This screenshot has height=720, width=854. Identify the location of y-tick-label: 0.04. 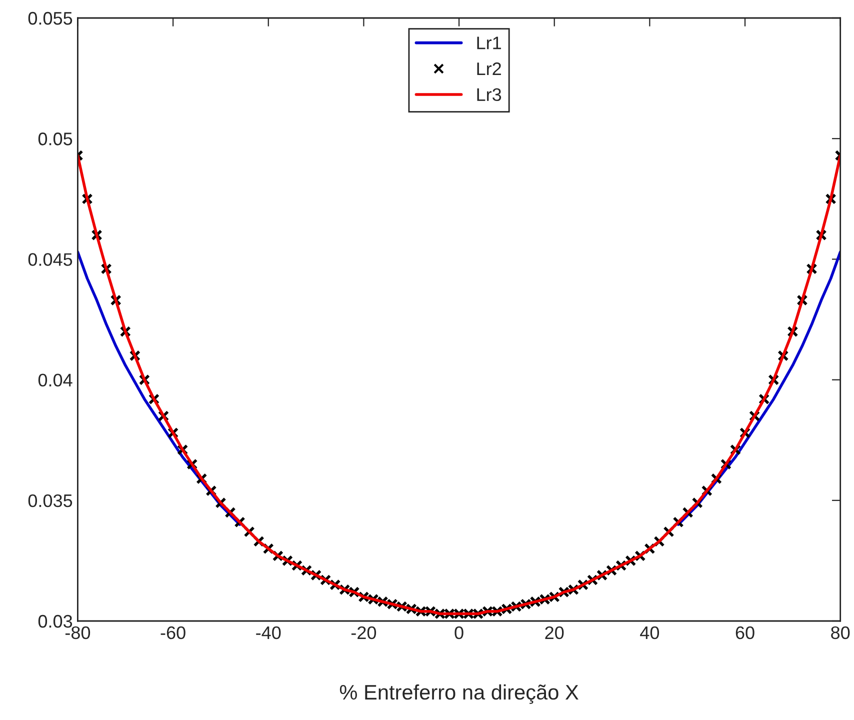
(55, 380).